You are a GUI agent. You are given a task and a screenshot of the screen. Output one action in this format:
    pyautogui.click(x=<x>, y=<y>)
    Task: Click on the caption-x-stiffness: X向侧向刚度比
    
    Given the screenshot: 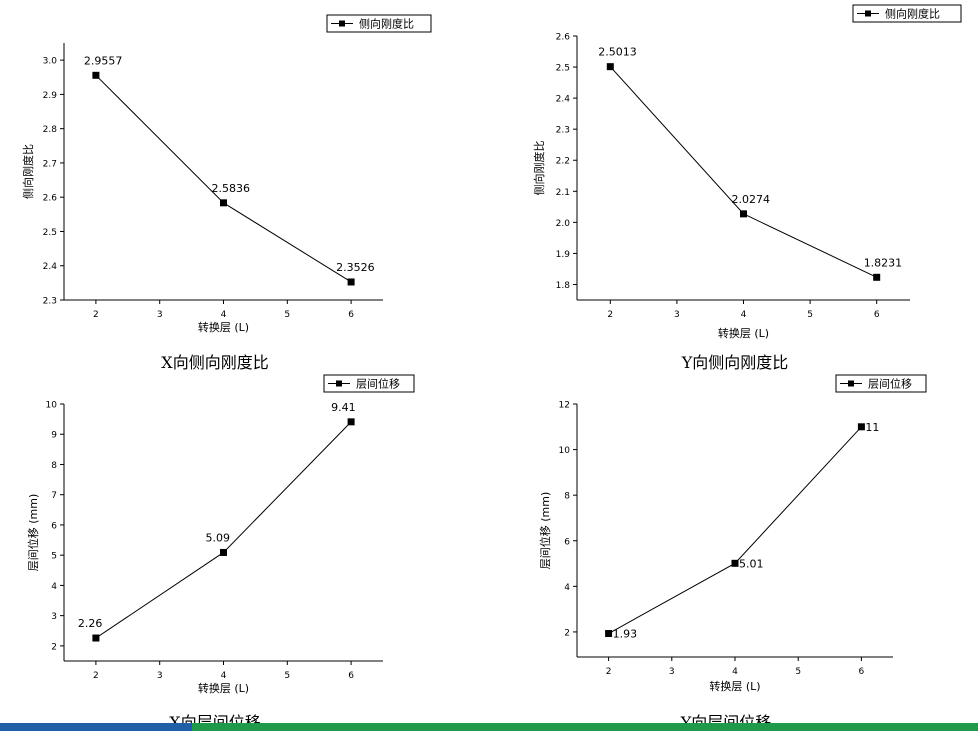 What is the action you would take?
    pyautogui.click(x=215, y=362)
    